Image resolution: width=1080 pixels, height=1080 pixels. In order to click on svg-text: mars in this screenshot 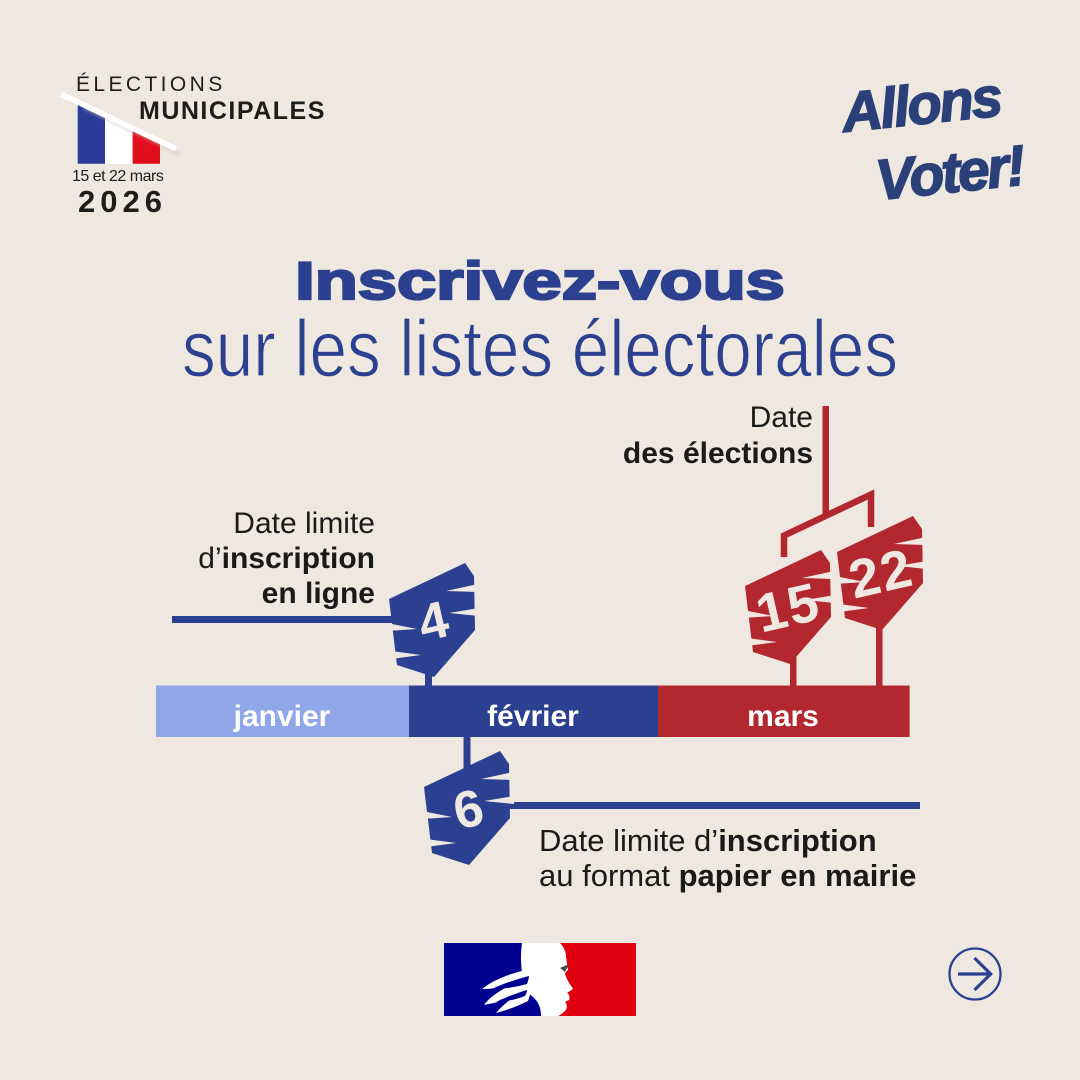, I will do `click(783, 716)`.